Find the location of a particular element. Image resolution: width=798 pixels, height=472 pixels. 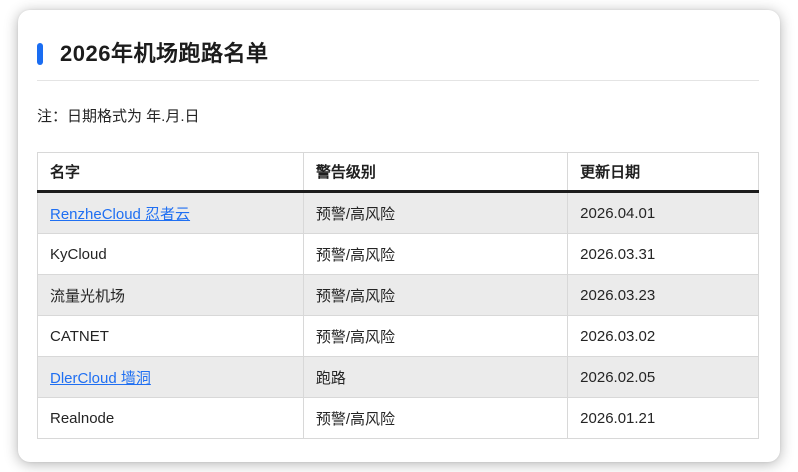

cell-name: 流量光机场 is located at coordinates (170, 295).